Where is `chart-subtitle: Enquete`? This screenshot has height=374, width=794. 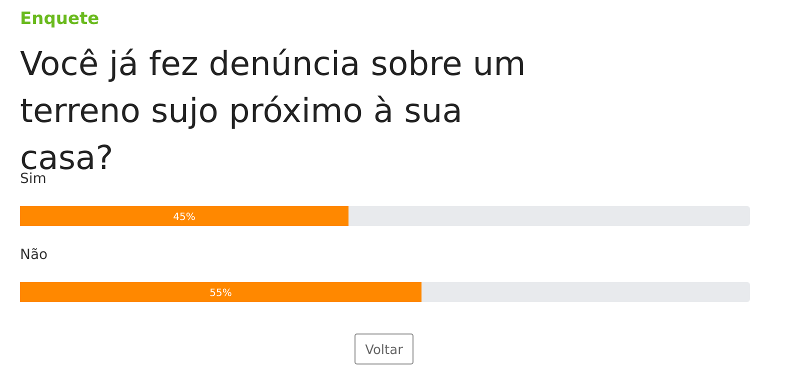 chart-subtitle: Enquete is located at coordinates (60, 19).